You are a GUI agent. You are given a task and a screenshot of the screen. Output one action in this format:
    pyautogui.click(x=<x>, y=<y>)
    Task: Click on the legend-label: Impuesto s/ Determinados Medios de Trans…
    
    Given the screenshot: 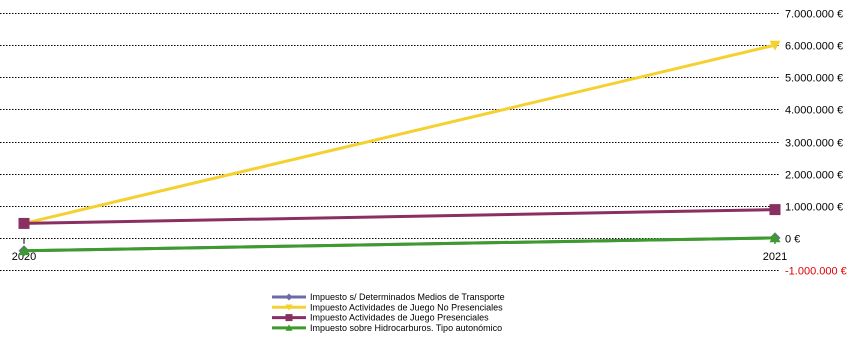 What is the action you would take?
    pyautogui.click(x=407, y=297)
    